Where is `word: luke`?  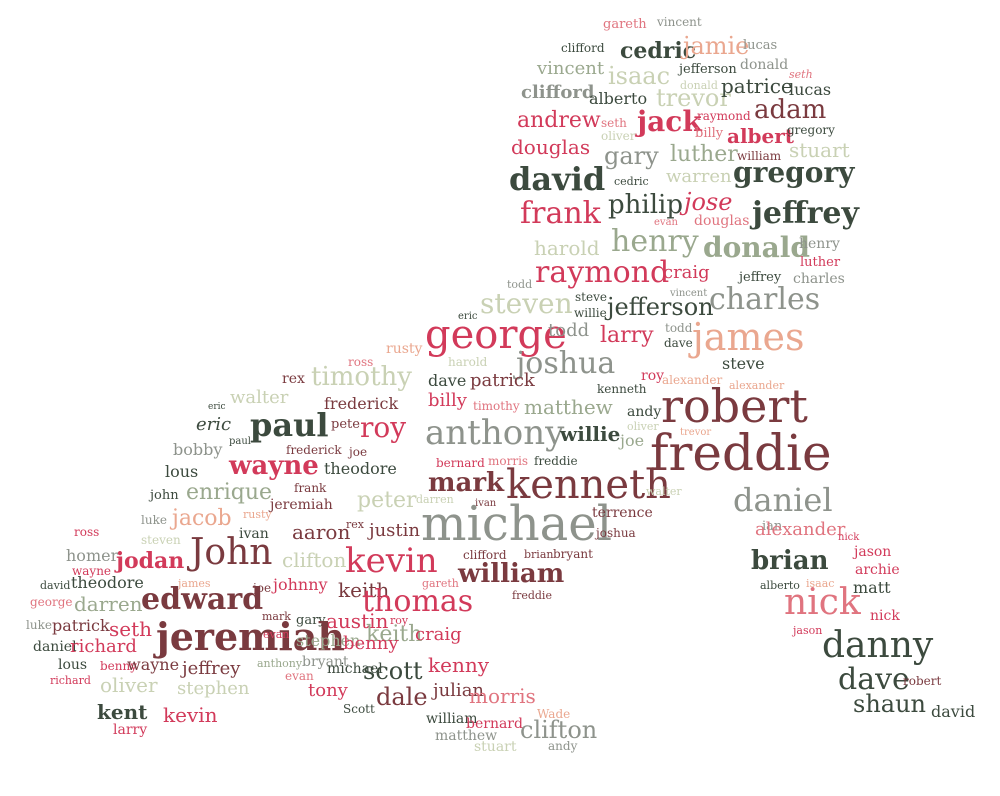 word: luke is located at coordinates (154, 520).